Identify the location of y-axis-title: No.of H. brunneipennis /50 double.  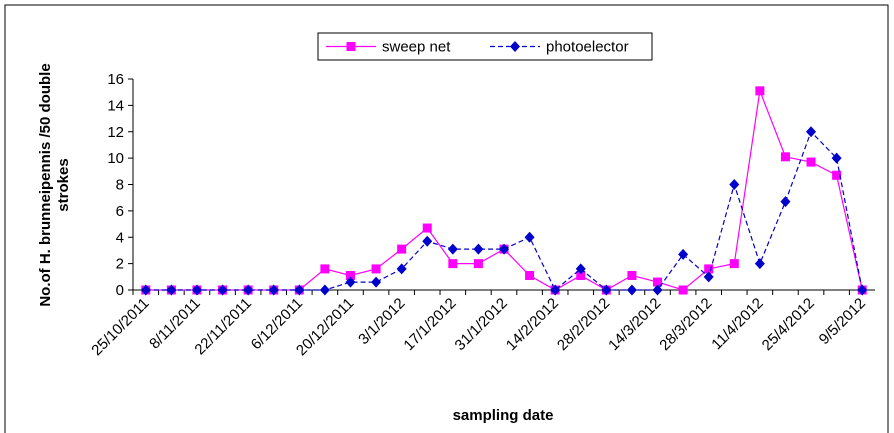
(45, 184).